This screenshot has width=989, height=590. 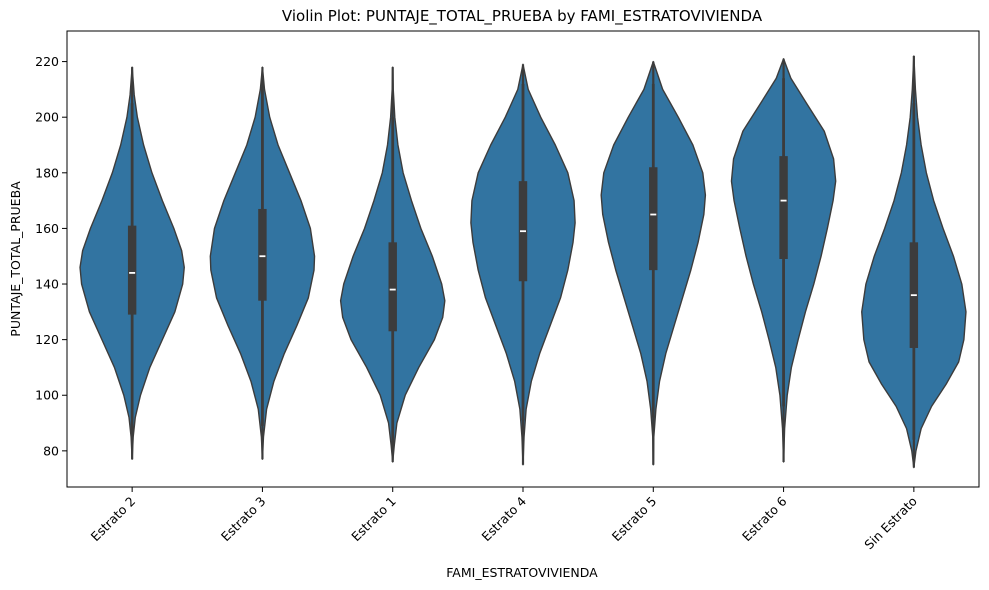 What do you see at coordinates (51, 450) in the screenshot?
I see `y-tick-label: 80` at bounding box center [51, 450].